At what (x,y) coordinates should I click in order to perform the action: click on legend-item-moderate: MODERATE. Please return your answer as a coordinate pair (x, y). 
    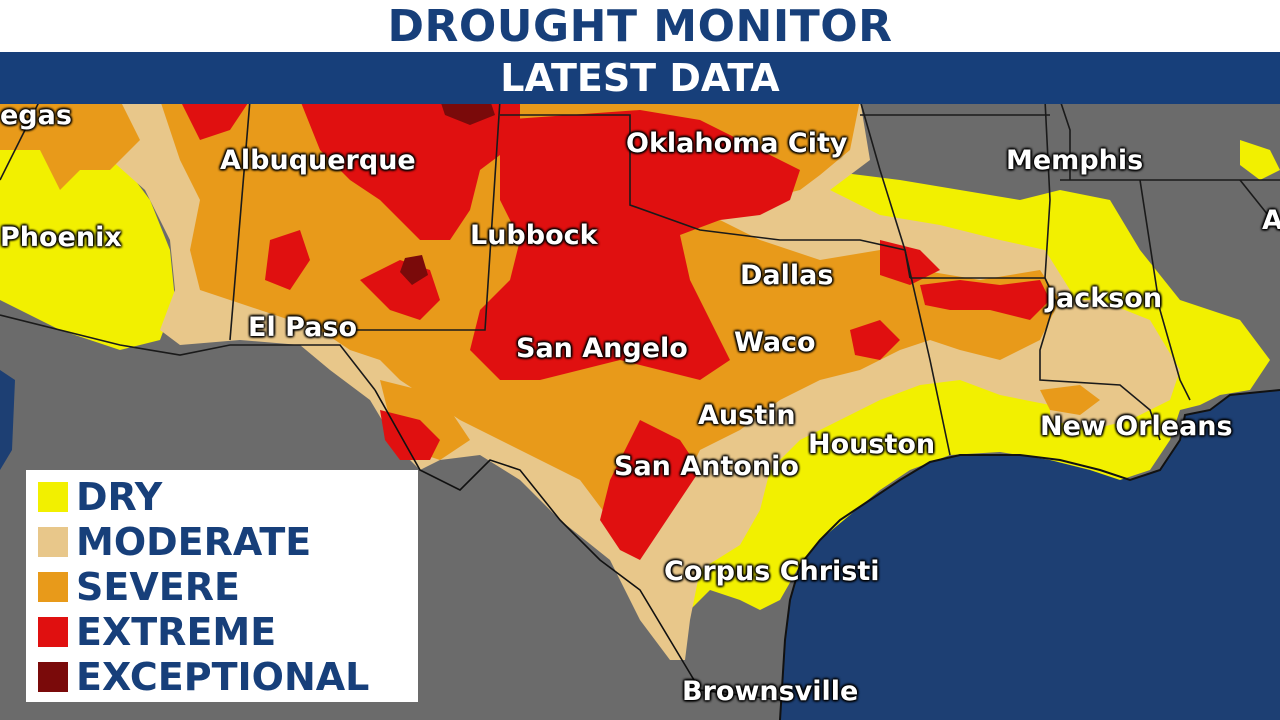
    Looking at the image, I should click on (222, 541).